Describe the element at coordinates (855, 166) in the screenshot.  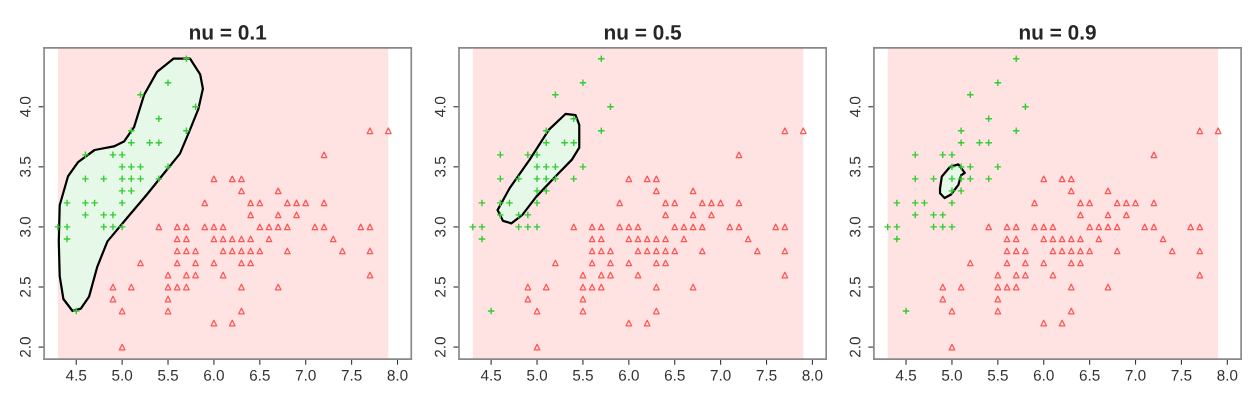
I see `y-tick-label: 3.5` at that location.